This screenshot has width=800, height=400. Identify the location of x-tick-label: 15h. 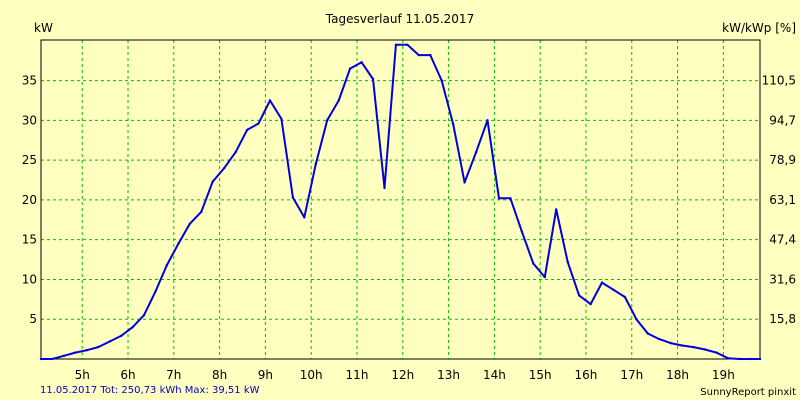
(540, 375).